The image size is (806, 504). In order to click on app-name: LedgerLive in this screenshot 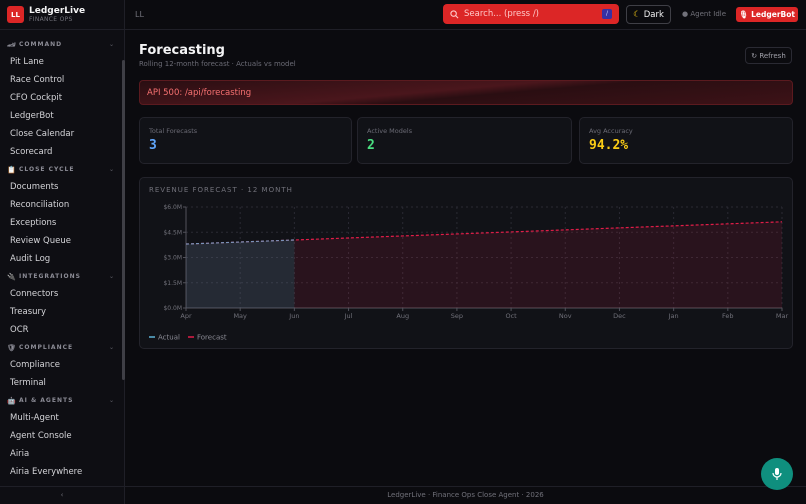, I will do `click(57, 11)`.